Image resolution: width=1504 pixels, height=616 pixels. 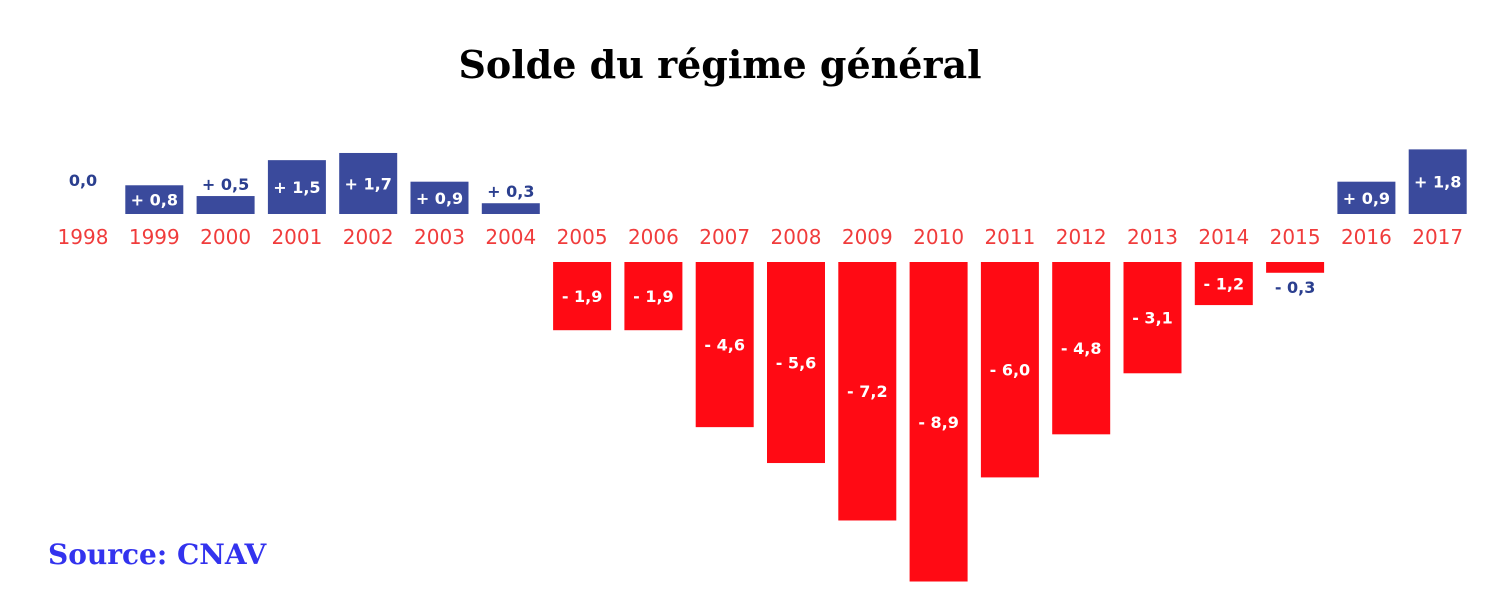 I want to click on bar-2011, so click(x=1009, y=370).